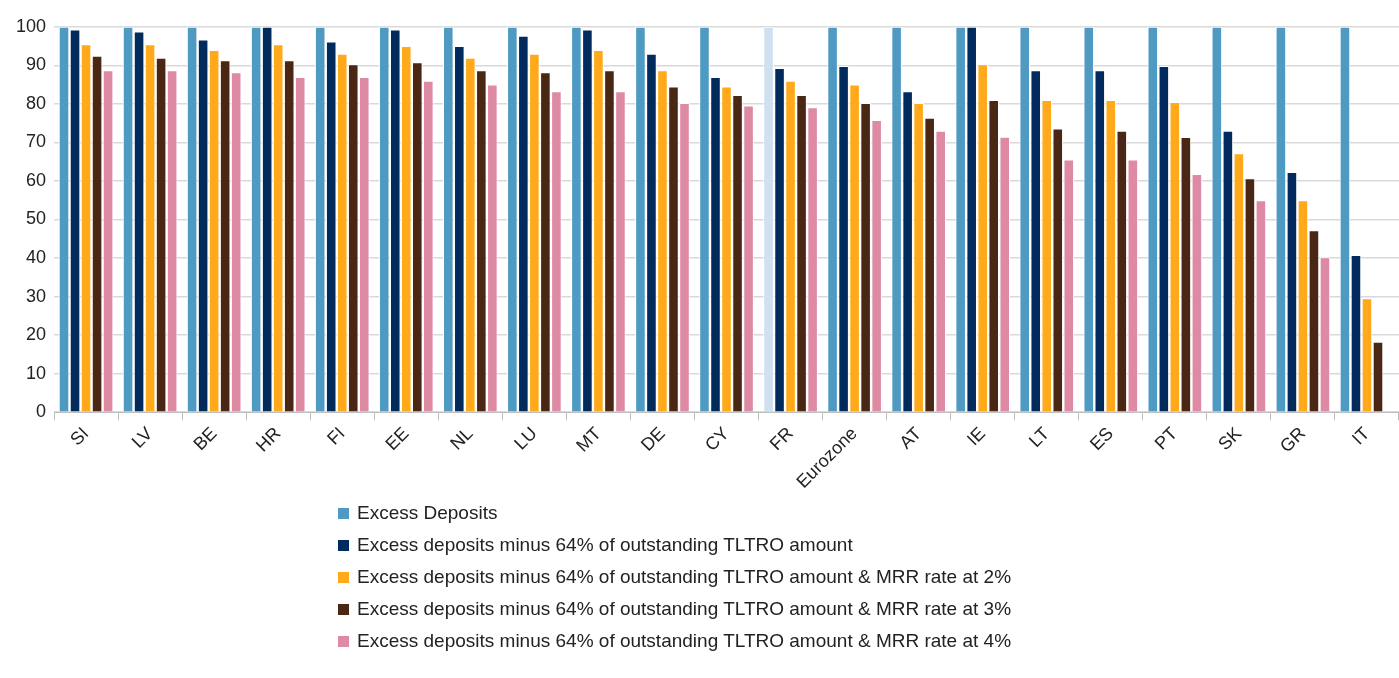 The width and height of the screenshot is (1399, 678). What do you see at coordinates (1360, 436) in the screenshot?
I see `x-tick-label: IT` at bounding box center [1360, 436].